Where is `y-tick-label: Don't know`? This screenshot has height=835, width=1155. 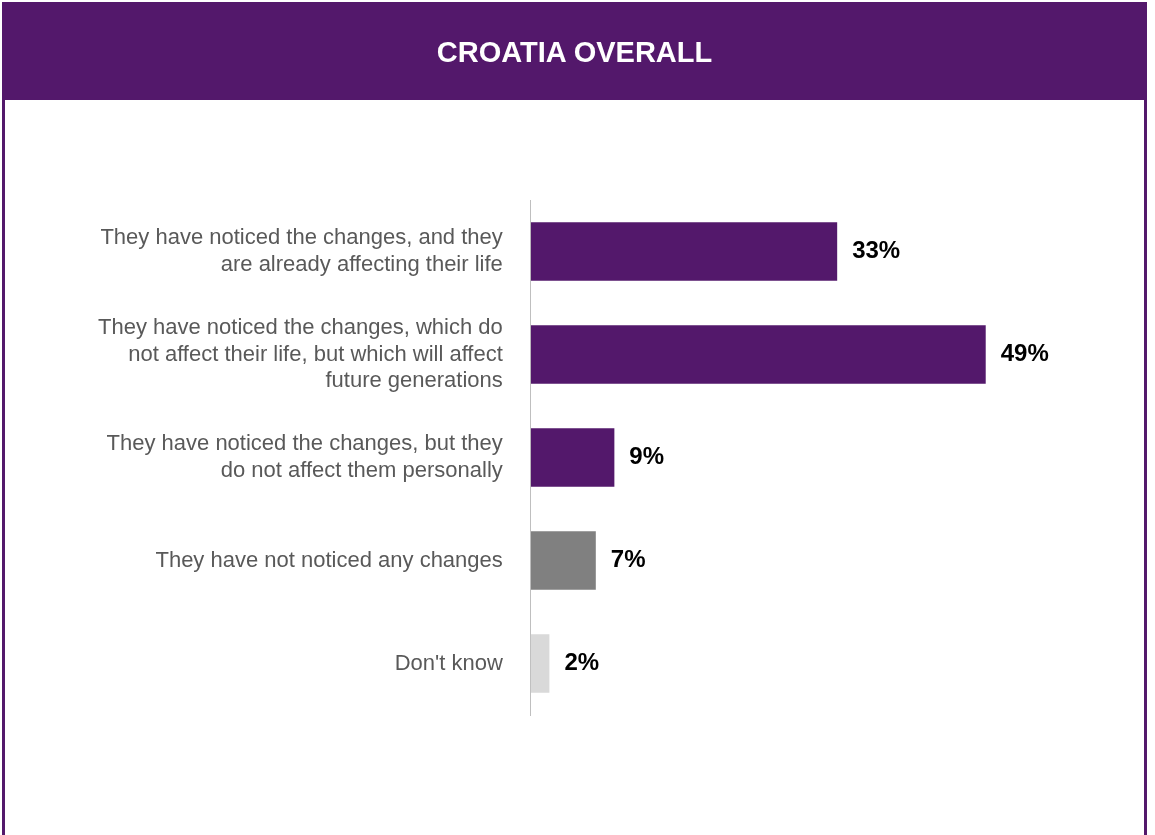 y-tick-label: Don't know is located at coordinates (448, 662).